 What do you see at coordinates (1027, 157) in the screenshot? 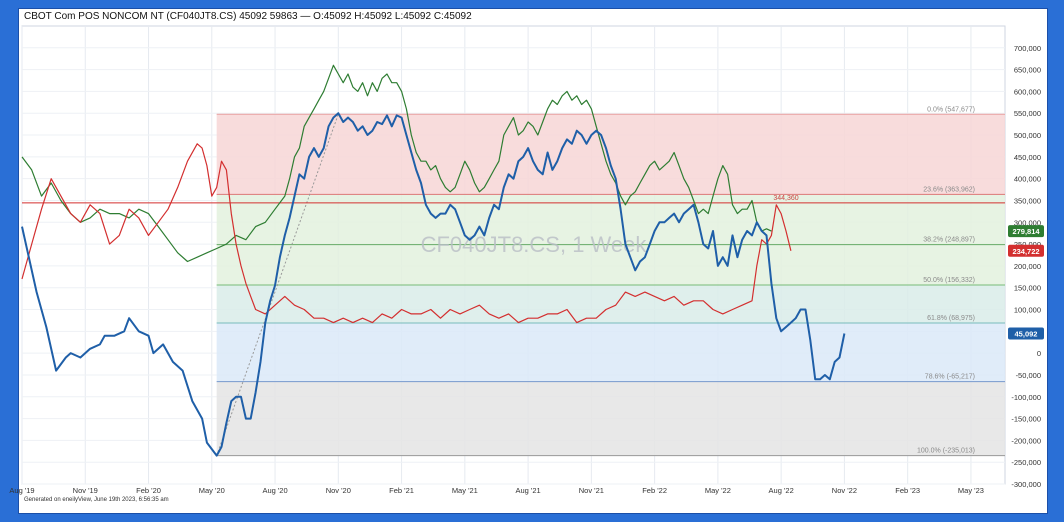
I see `y-tick-label: 450,000` at bounding box center [1027, 157].